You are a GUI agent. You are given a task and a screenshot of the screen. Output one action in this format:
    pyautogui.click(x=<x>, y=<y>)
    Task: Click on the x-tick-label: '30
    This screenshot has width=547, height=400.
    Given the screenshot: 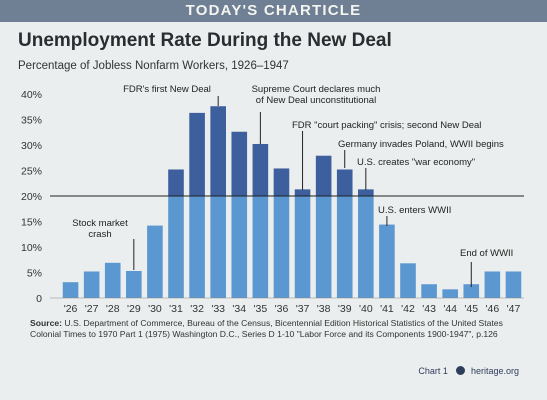 What is the action you would take?
    pyautogui.click(x=155, y=309)
    